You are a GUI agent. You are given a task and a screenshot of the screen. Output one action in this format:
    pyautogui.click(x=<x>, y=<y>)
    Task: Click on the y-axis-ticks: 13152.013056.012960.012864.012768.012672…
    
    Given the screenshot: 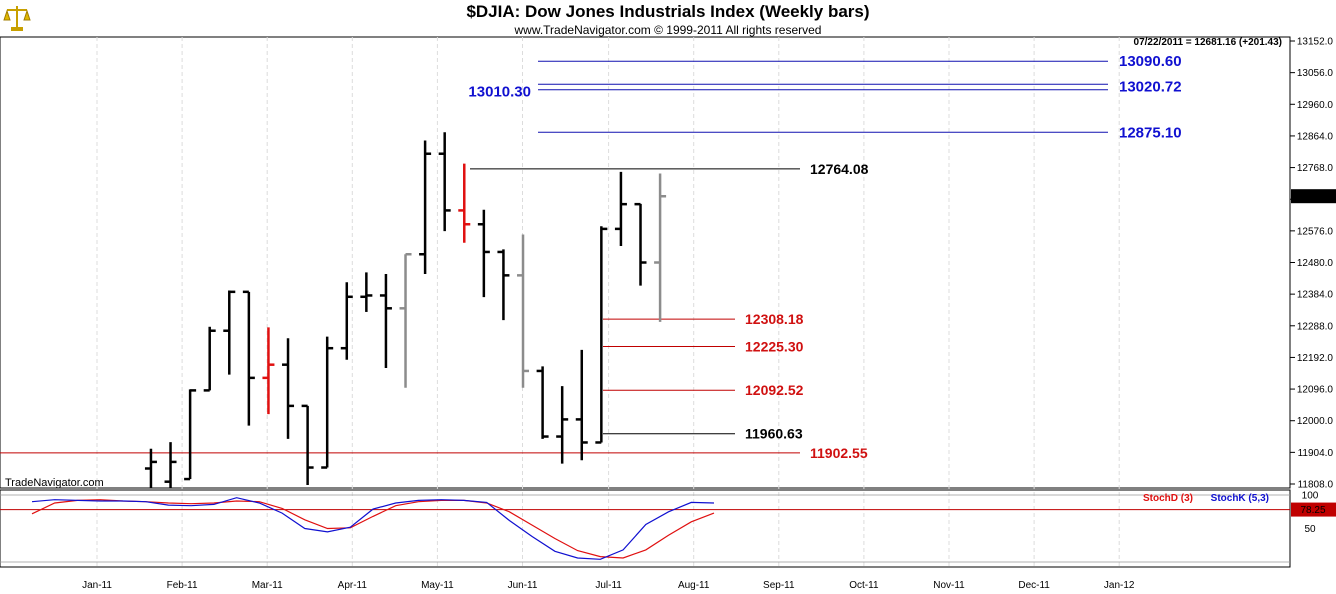 What is the action you would take?
    pyautogui.click(x=1311, y=264)
    